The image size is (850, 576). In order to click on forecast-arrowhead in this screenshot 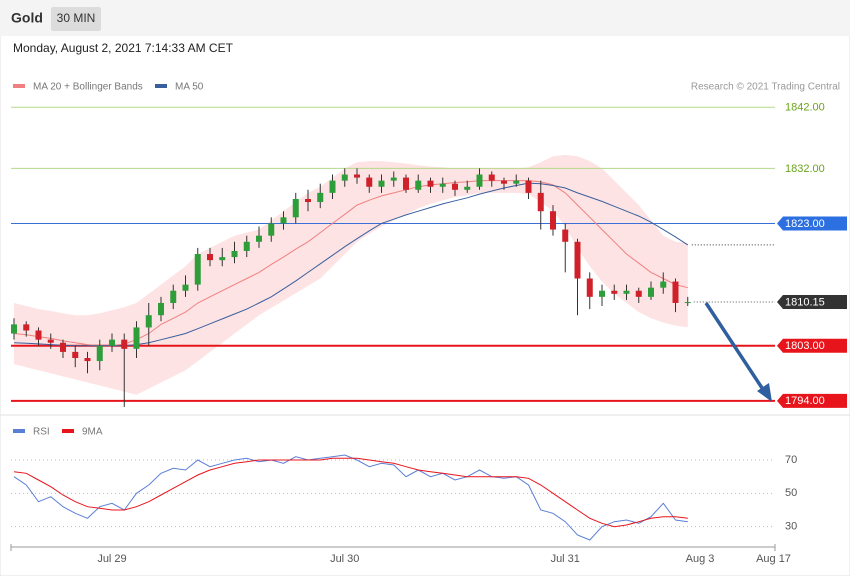, I will do `click(764, 392)`.